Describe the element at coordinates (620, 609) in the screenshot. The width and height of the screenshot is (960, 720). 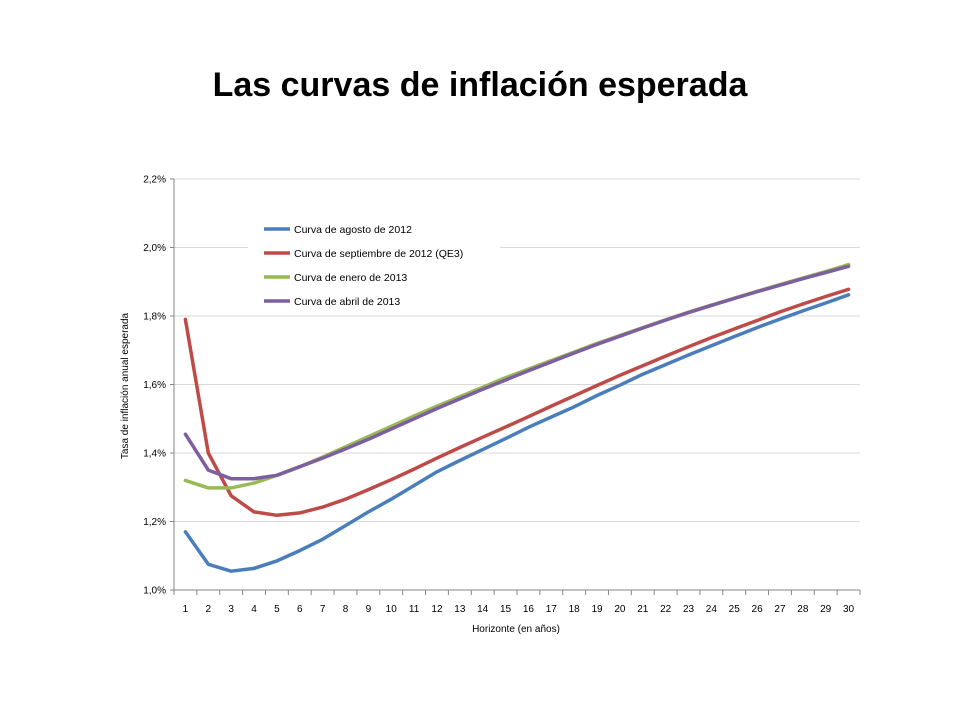
I see `x-tick-label: 20` at that location.